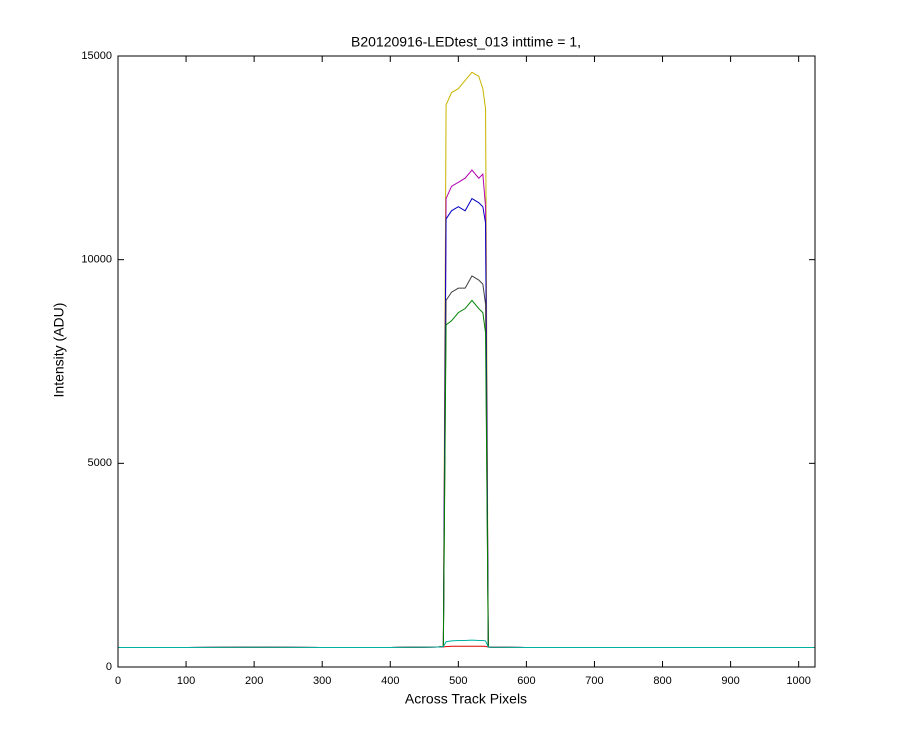 The width and height of the screenshot is (900, 750). Describe the element at coordinates (96, 56) in the screenshot. I see `y-tick-label: 15000` at that location.